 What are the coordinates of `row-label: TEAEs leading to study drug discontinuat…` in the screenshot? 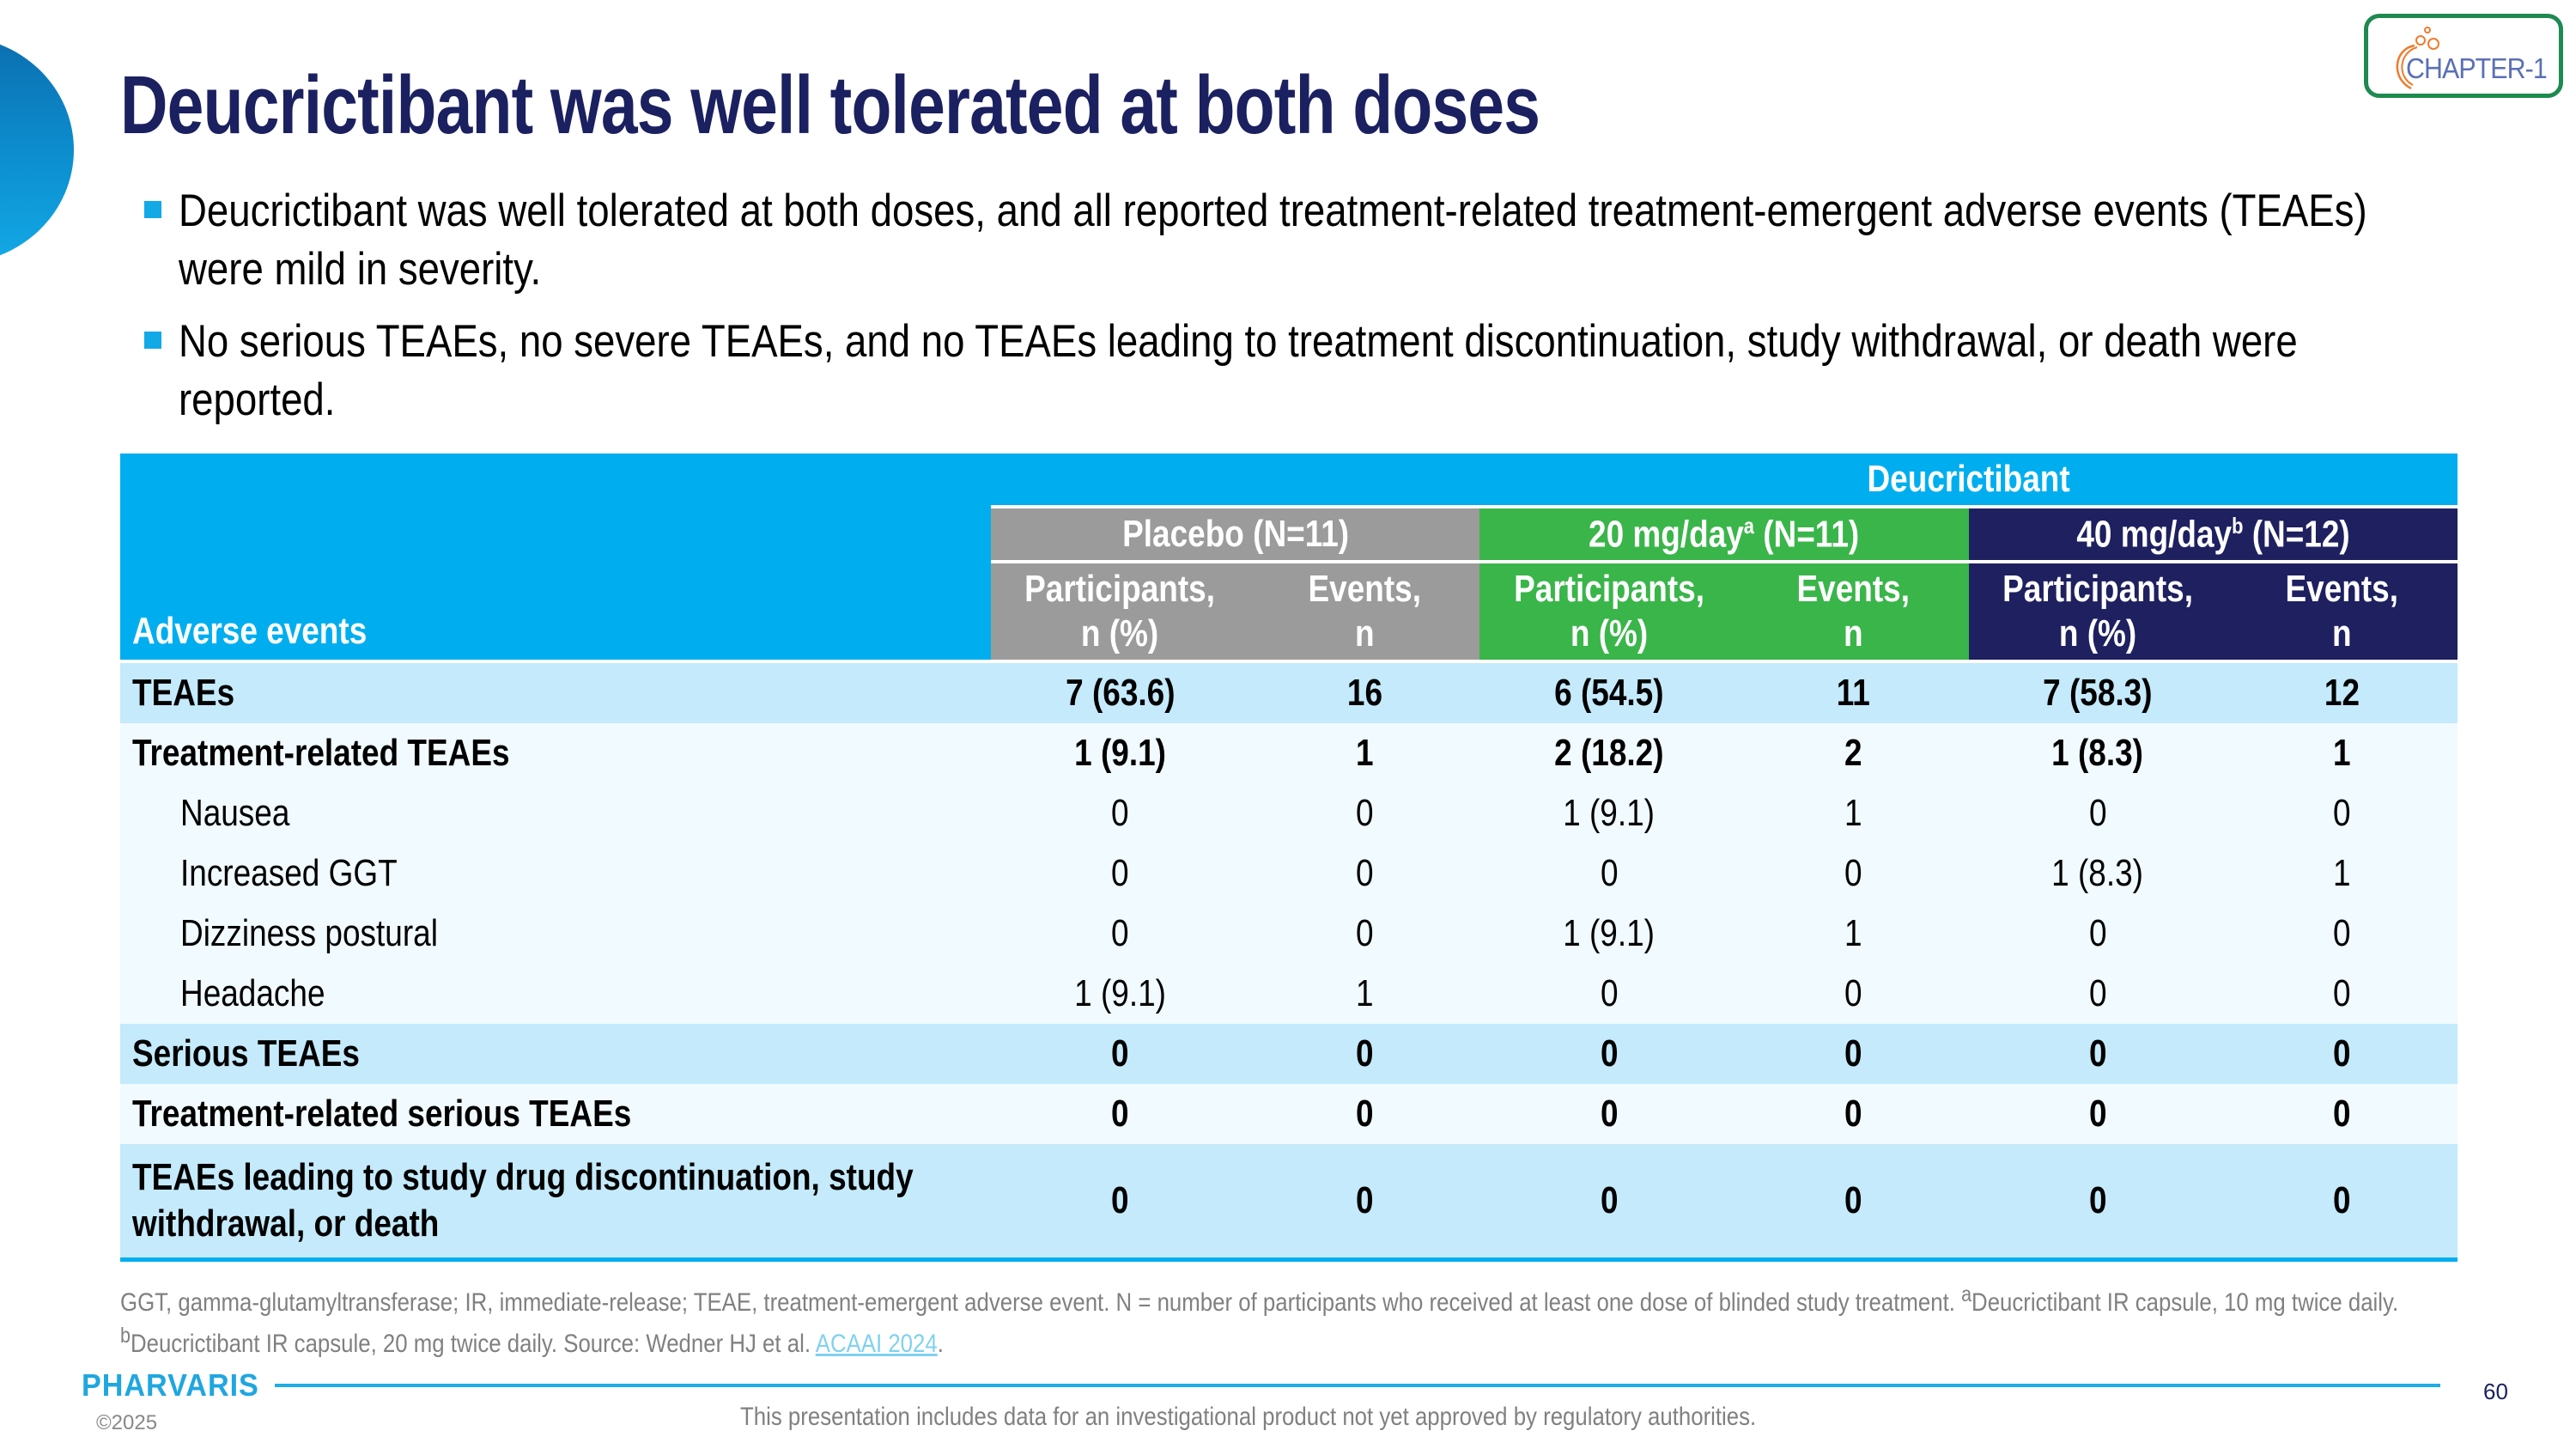 It's located at (556, 1203).